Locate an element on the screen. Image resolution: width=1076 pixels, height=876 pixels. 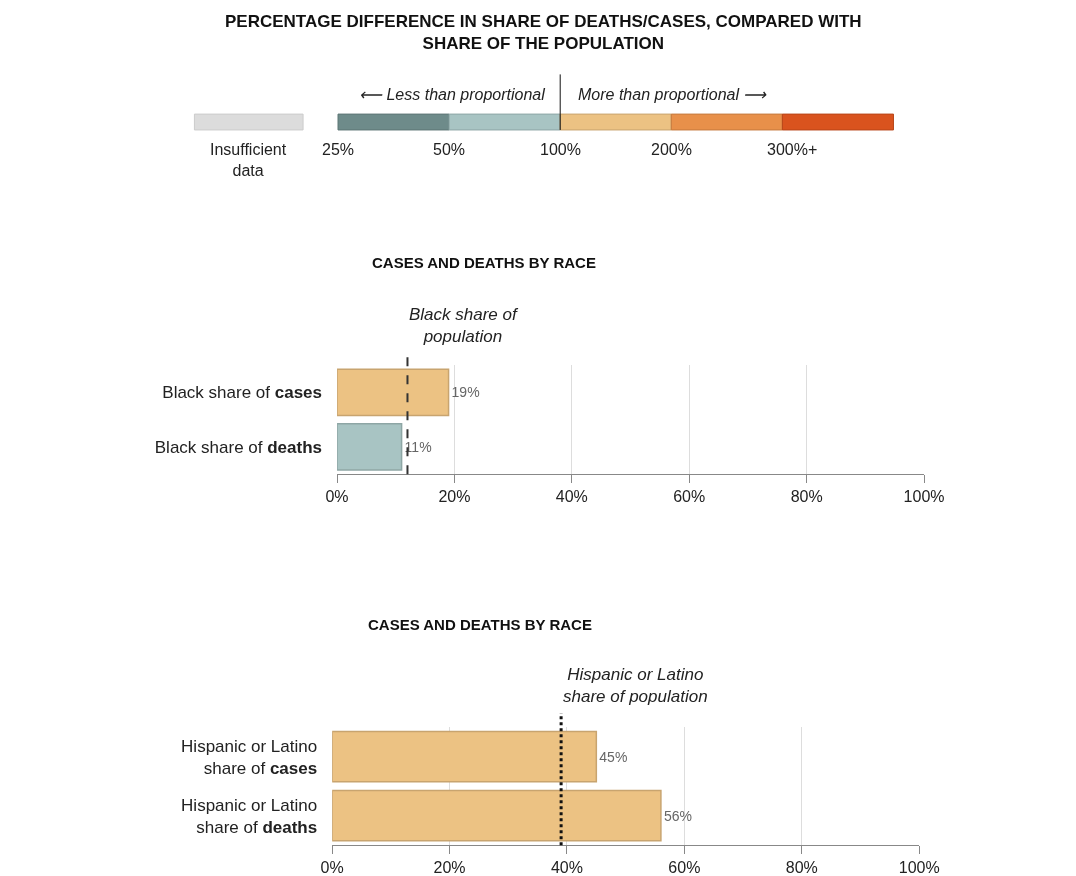
category-label: 25% is located at coordinates (338, 149).